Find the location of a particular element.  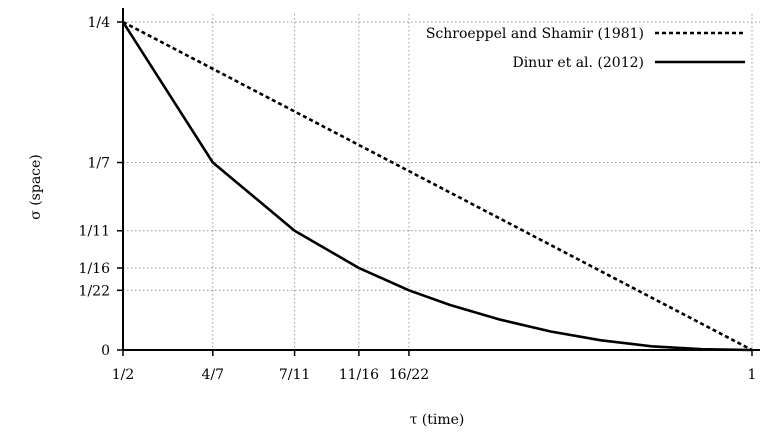

legend-label-2: Dinur et al. (2012) is located at coordinates (578, 63).